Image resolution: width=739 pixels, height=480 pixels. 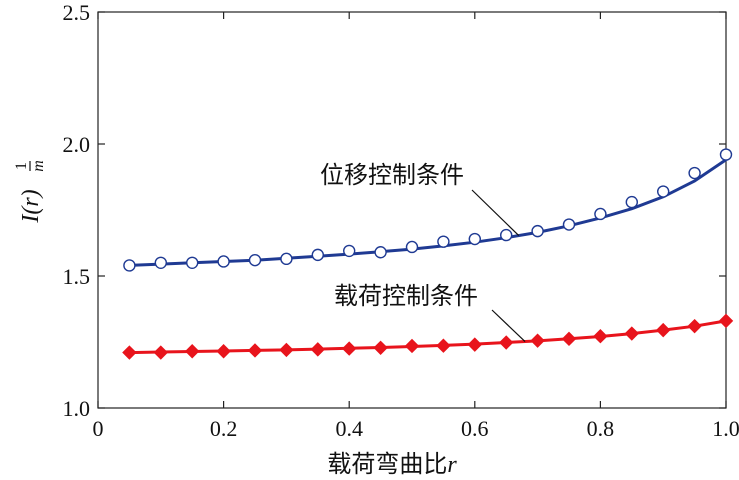 I want to click on x-tick-label: 0.6, so click(x=475, y=428).